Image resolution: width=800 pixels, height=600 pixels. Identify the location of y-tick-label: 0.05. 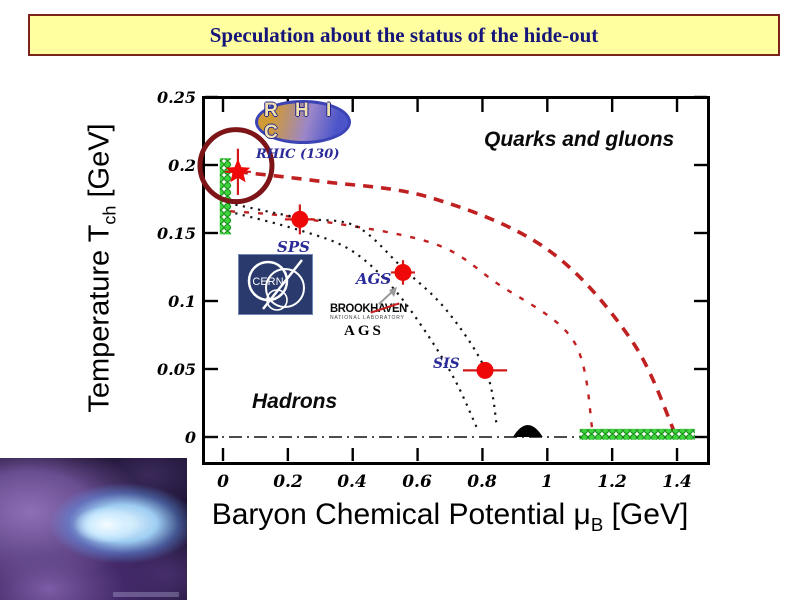
(176, 369).